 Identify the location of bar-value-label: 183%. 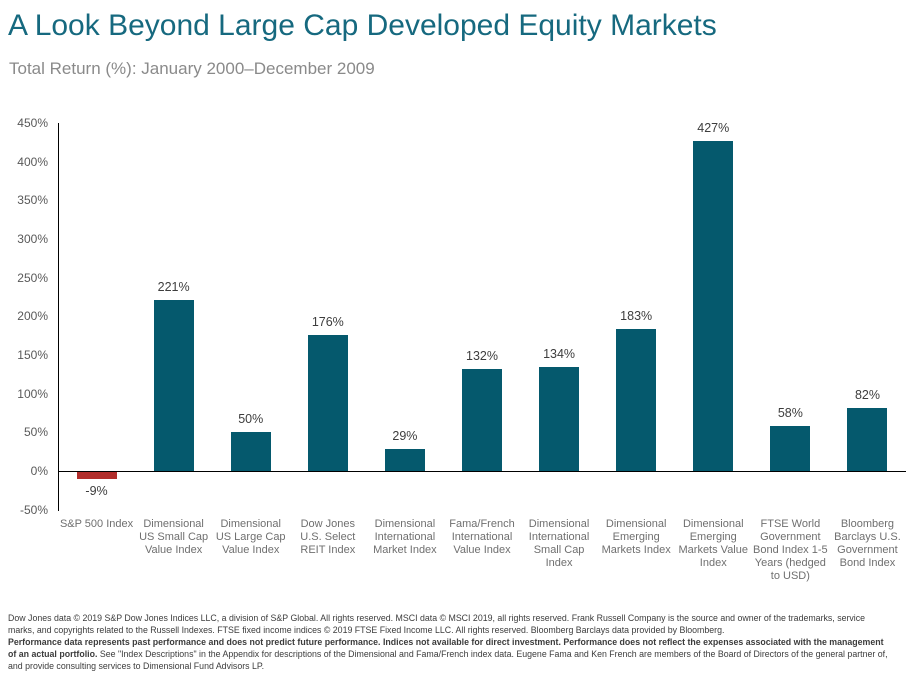
(636, 316).